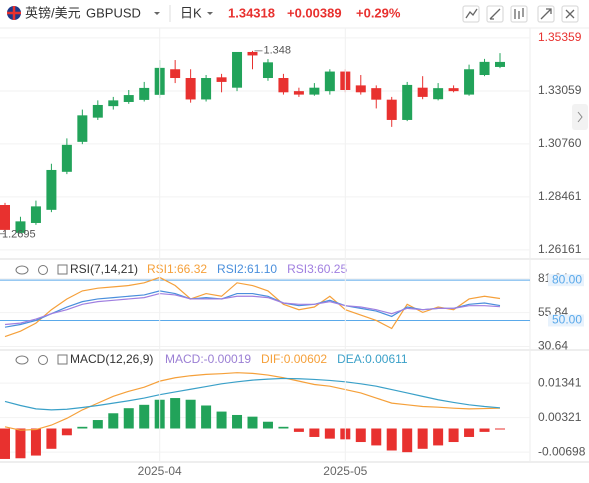  What do you see at coordinates (111, 359) in the screenshot?
I see `macd-title: MACD(12,26,9)` at bounding box center [111, 359].